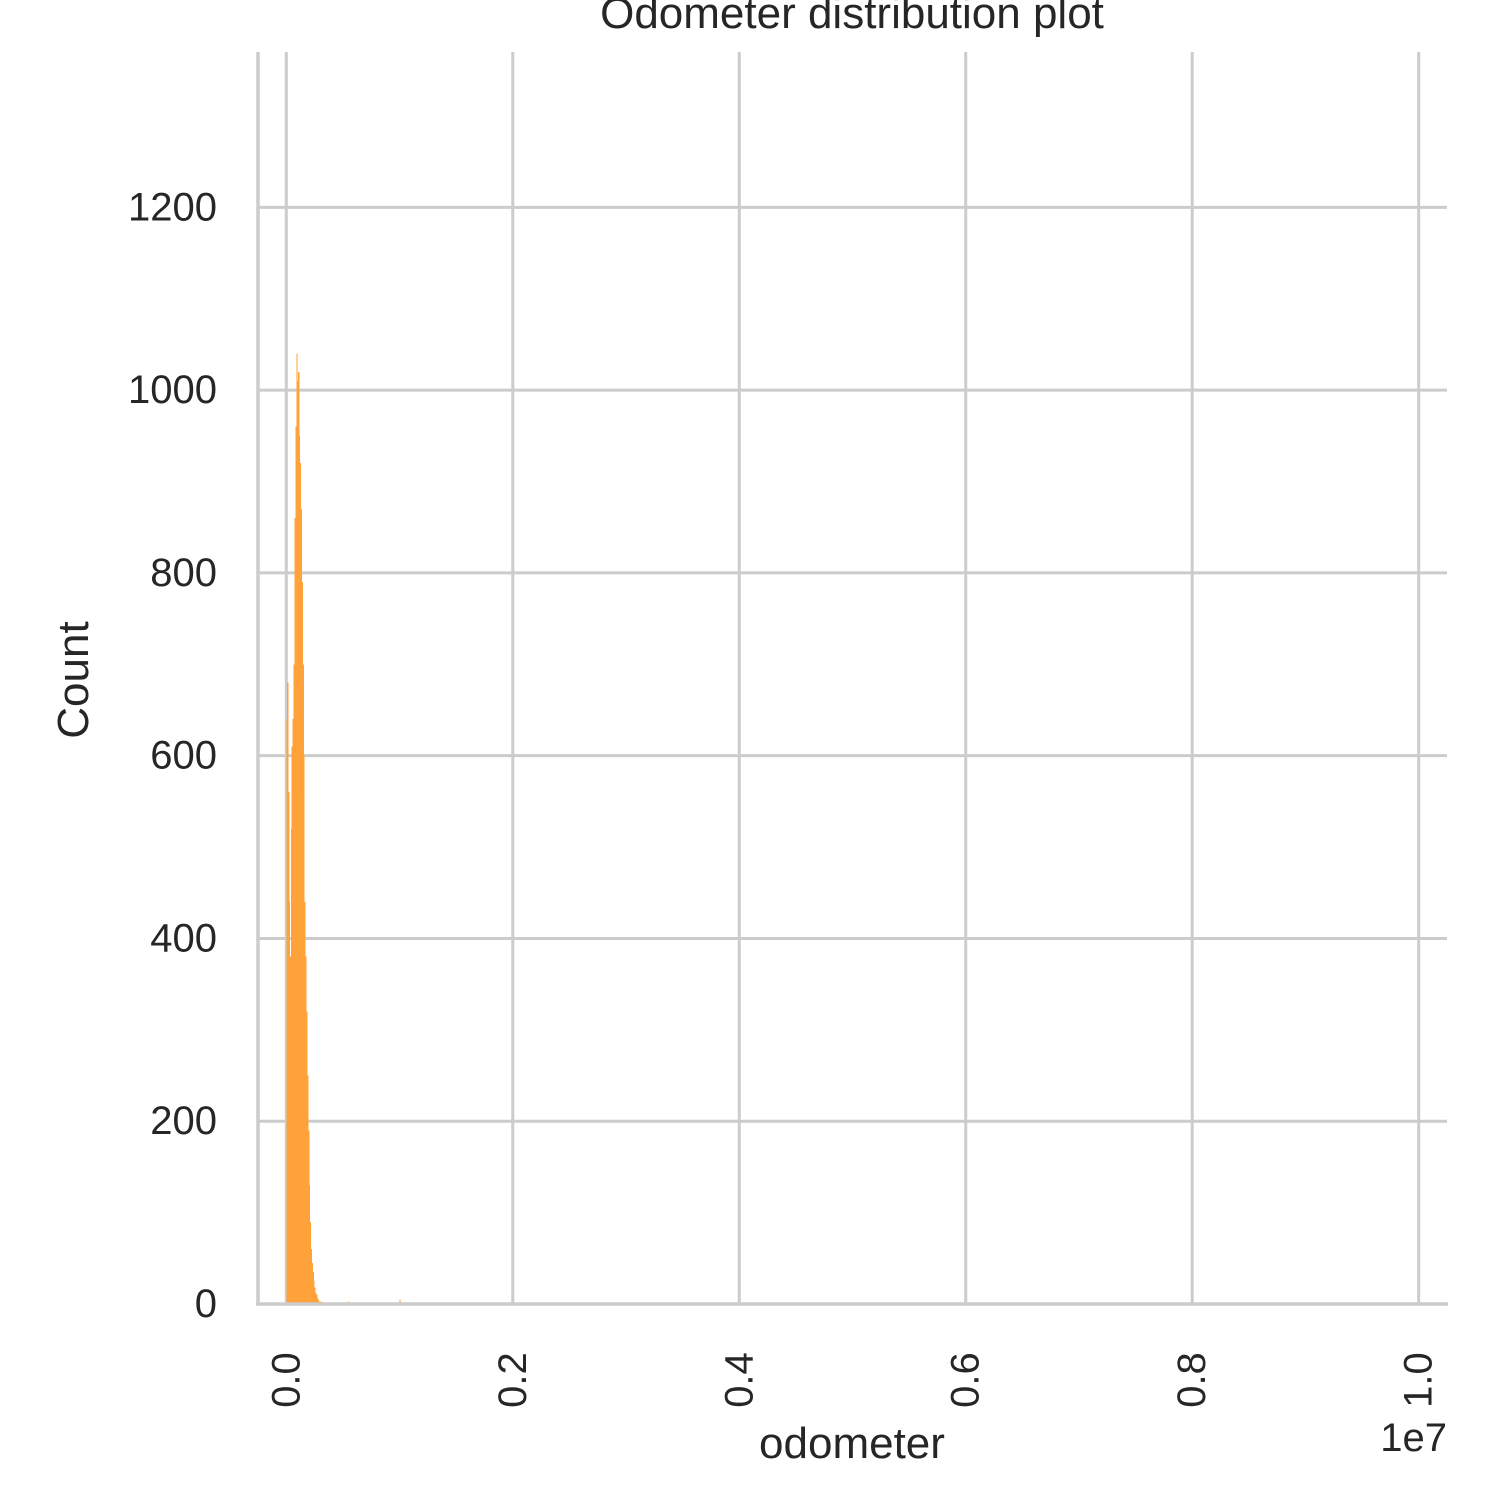 This screenshot has height=1500, width=1500. Describe the element at coordinates (852, 1443) in the screenshot. I see `x-axis-label: odometer` at that location.